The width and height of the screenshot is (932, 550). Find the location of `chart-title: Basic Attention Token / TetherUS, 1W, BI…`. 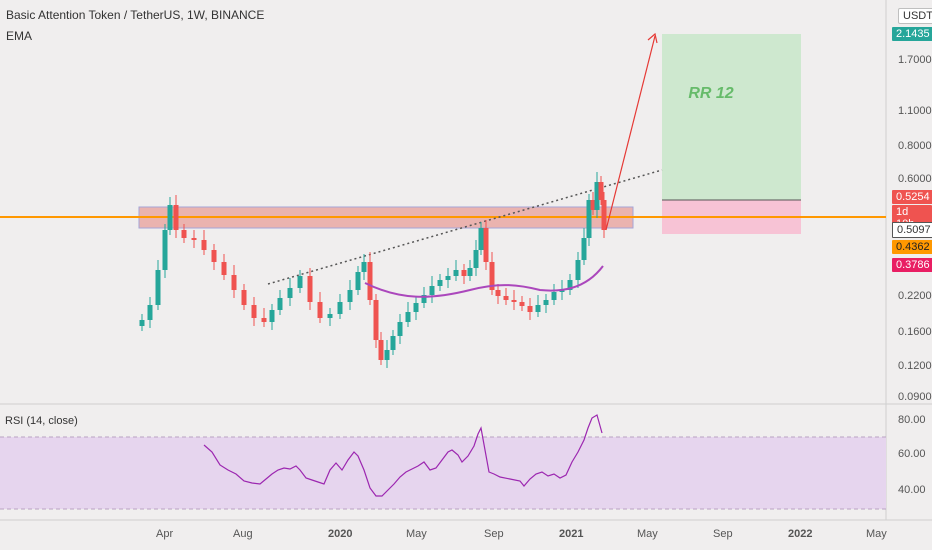

chart-title: Basic Attention Token / TetherUS, 1W, BI… is located at coordinates (135, 15).